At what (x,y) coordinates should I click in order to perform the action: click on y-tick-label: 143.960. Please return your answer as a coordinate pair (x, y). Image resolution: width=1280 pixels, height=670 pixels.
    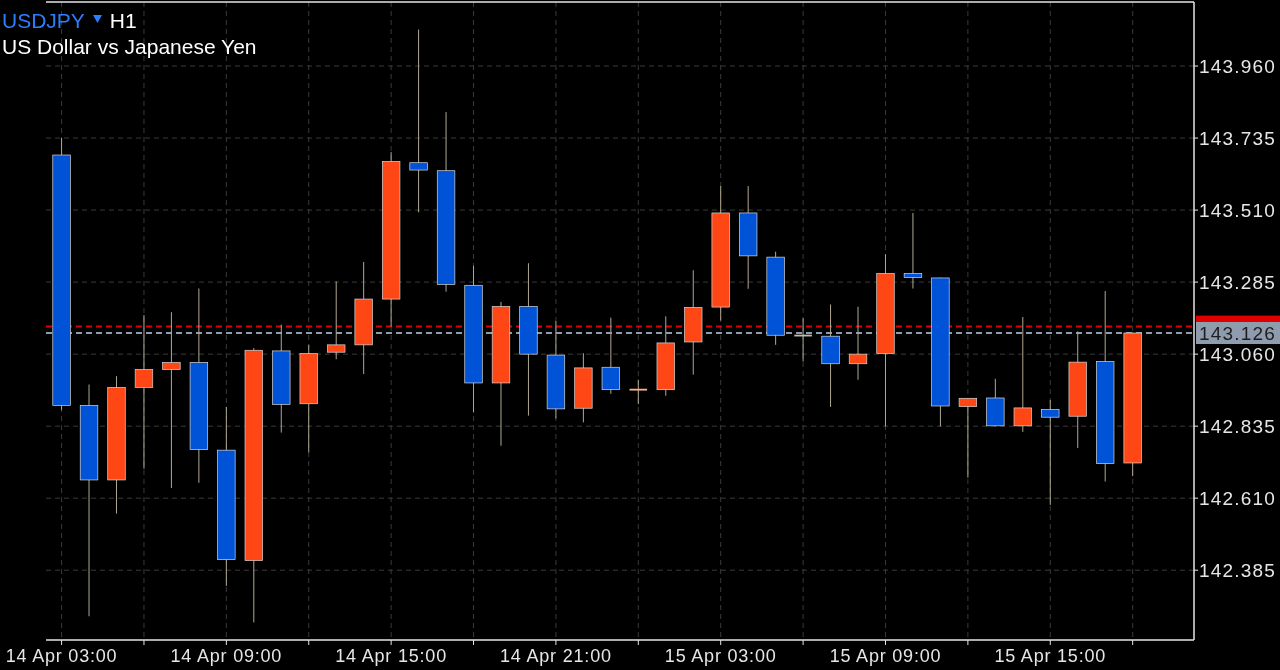
    Looking at the image, I should click on (1238, 66).